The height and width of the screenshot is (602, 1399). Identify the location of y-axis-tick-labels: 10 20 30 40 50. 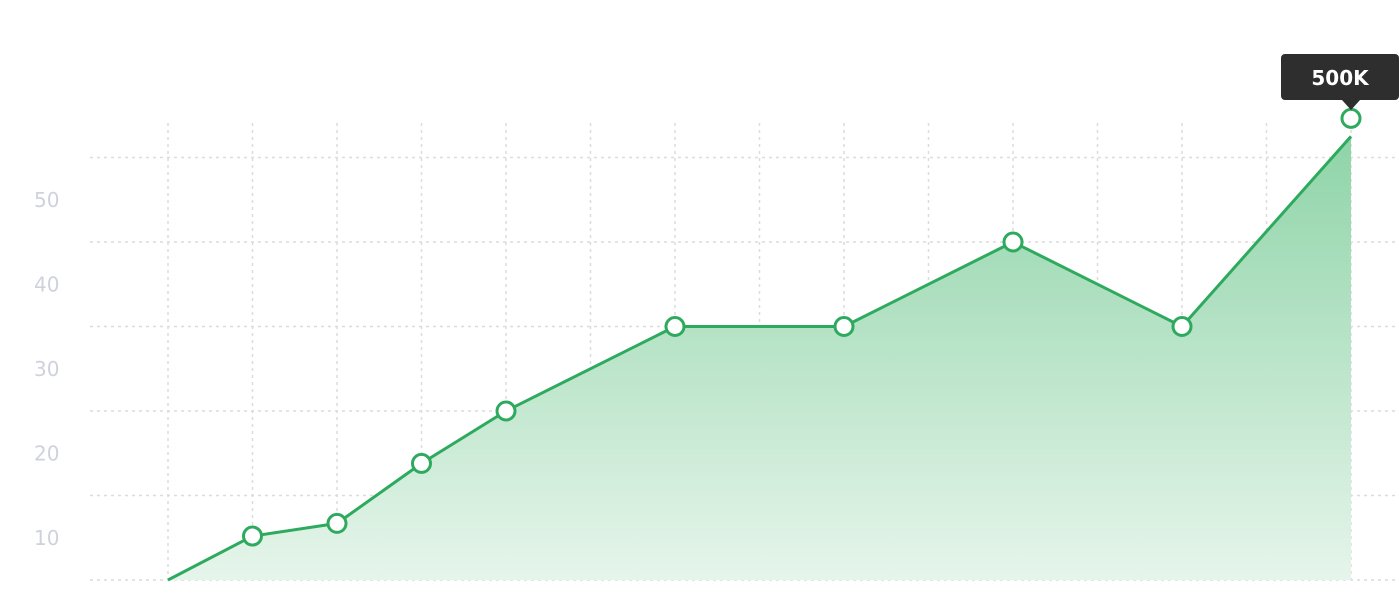
(46, 369).